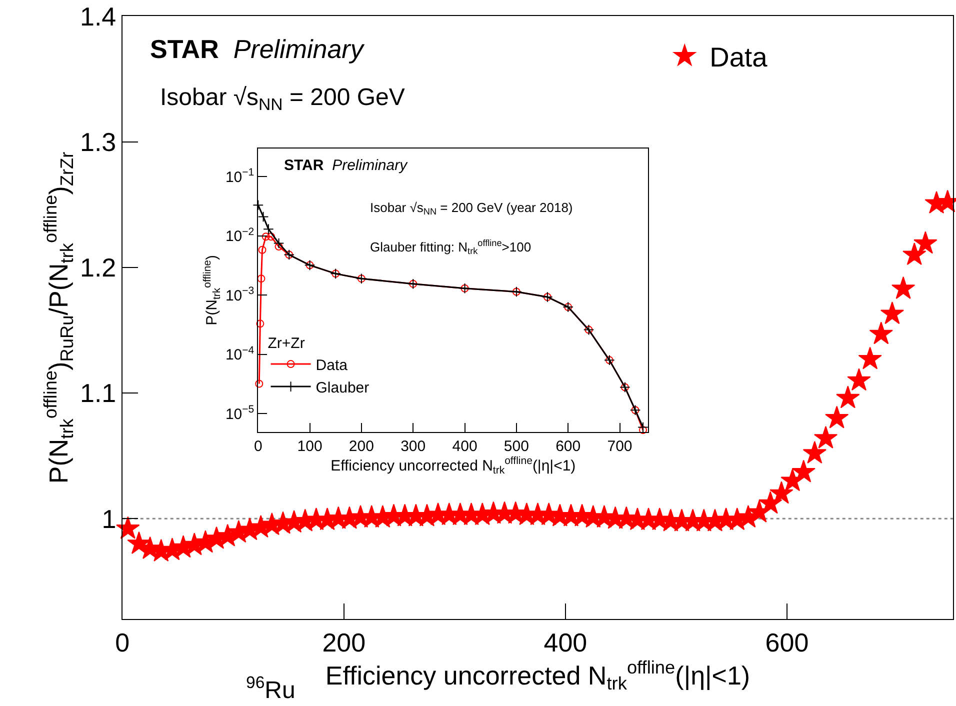 The width and height of the screenshot is (956, 706). I want to click on legend-label: Glauber, so click(343, 387).